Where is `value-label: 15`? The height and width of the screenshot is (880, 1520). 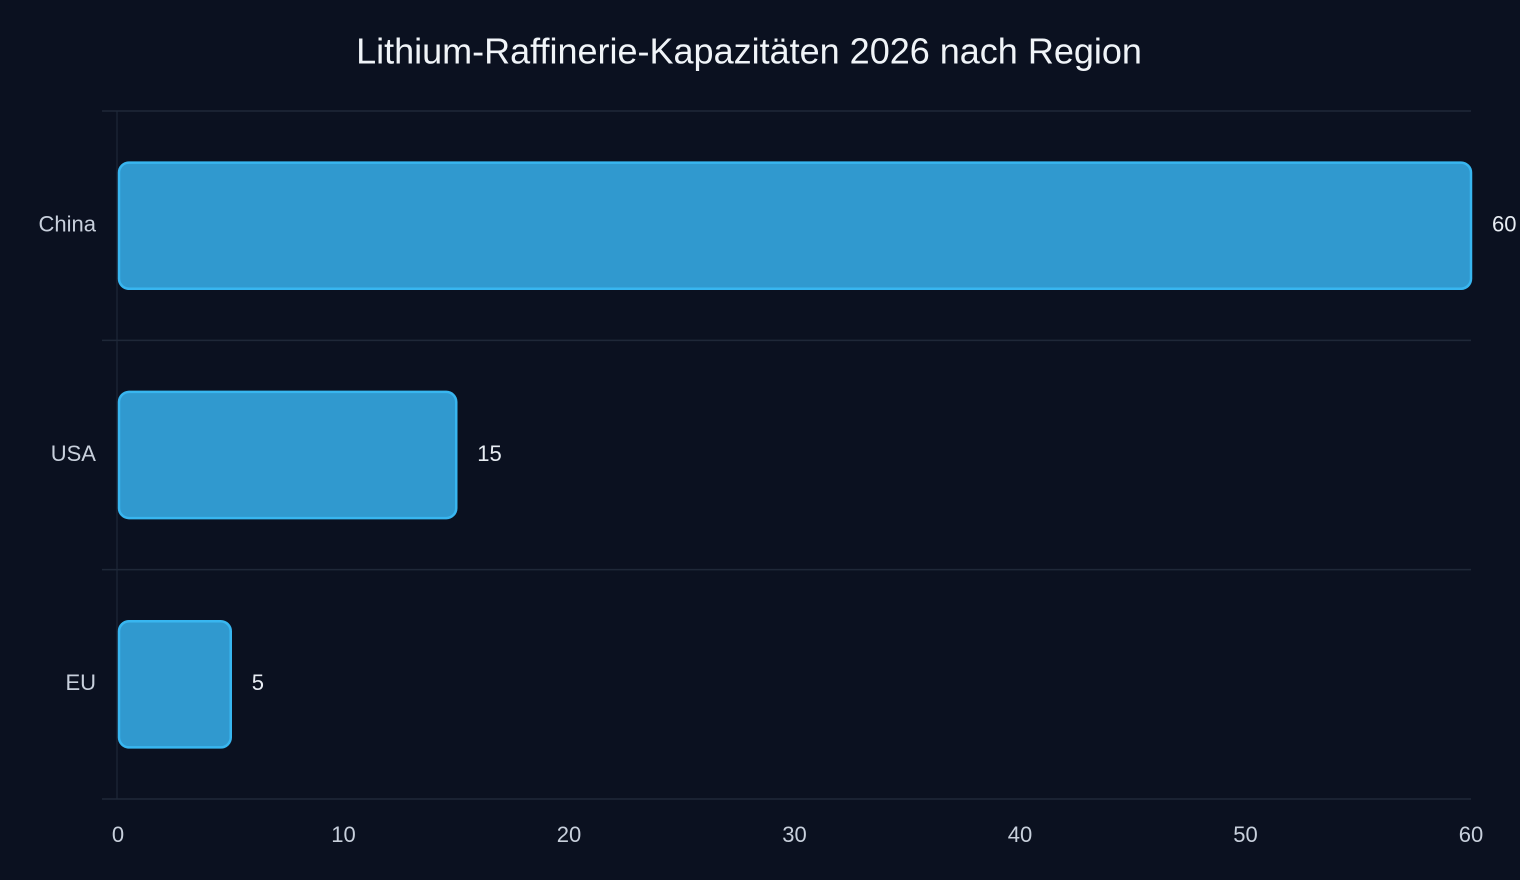 value-label: 15 is located at coordinates (489, 453).